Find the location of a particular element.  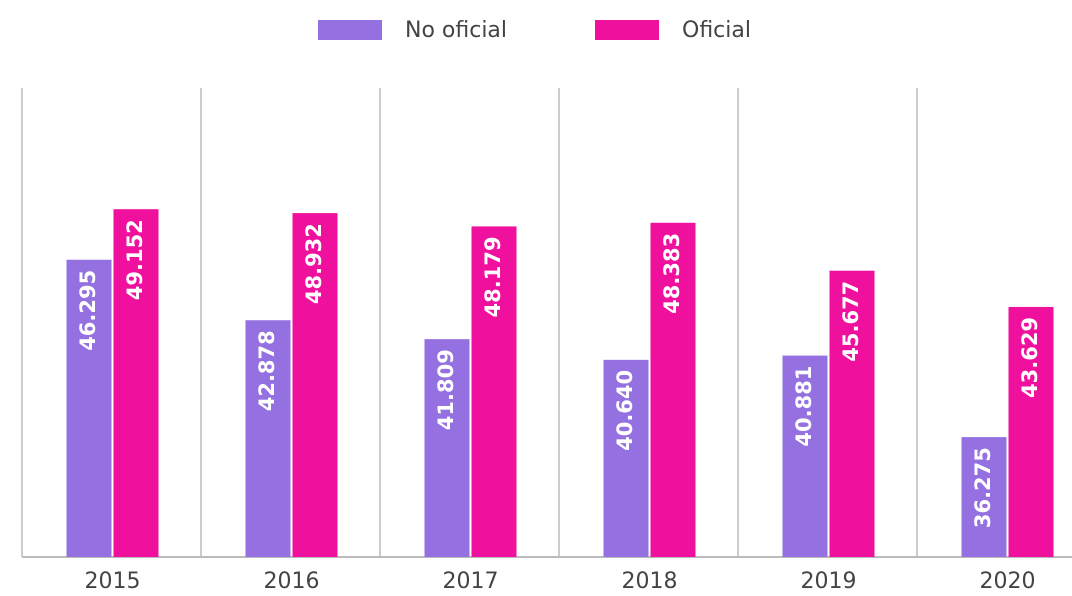

data-label: 43.629 is located at coordinates (1030, 357).